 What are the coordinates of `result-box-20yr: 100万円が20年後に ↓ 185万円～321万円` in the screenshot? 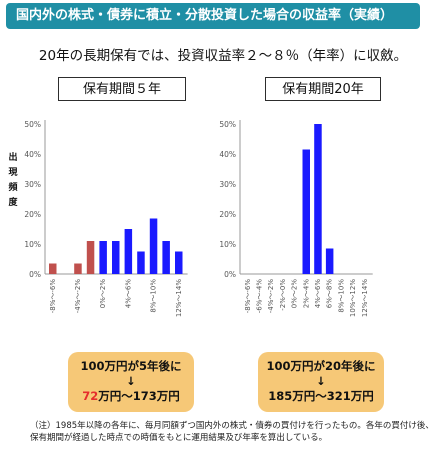 It's located at (321, 382).